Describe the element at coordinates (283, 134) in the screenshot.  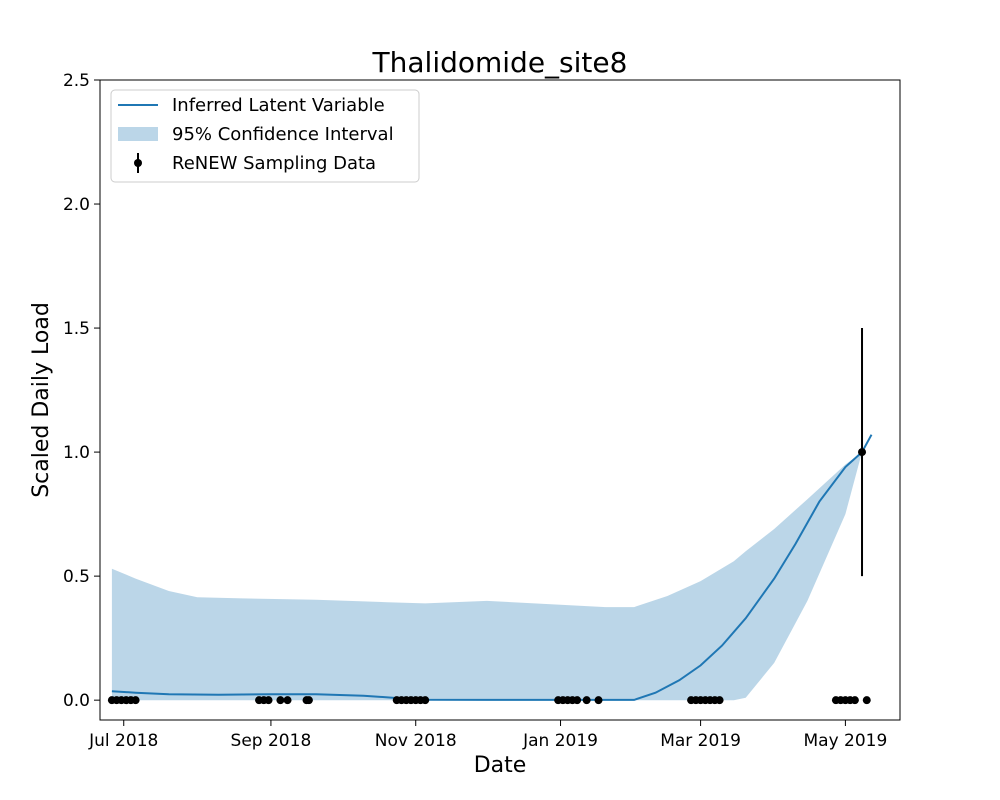
I see `legend-label-band: 95% Confidence Interval` at that location.